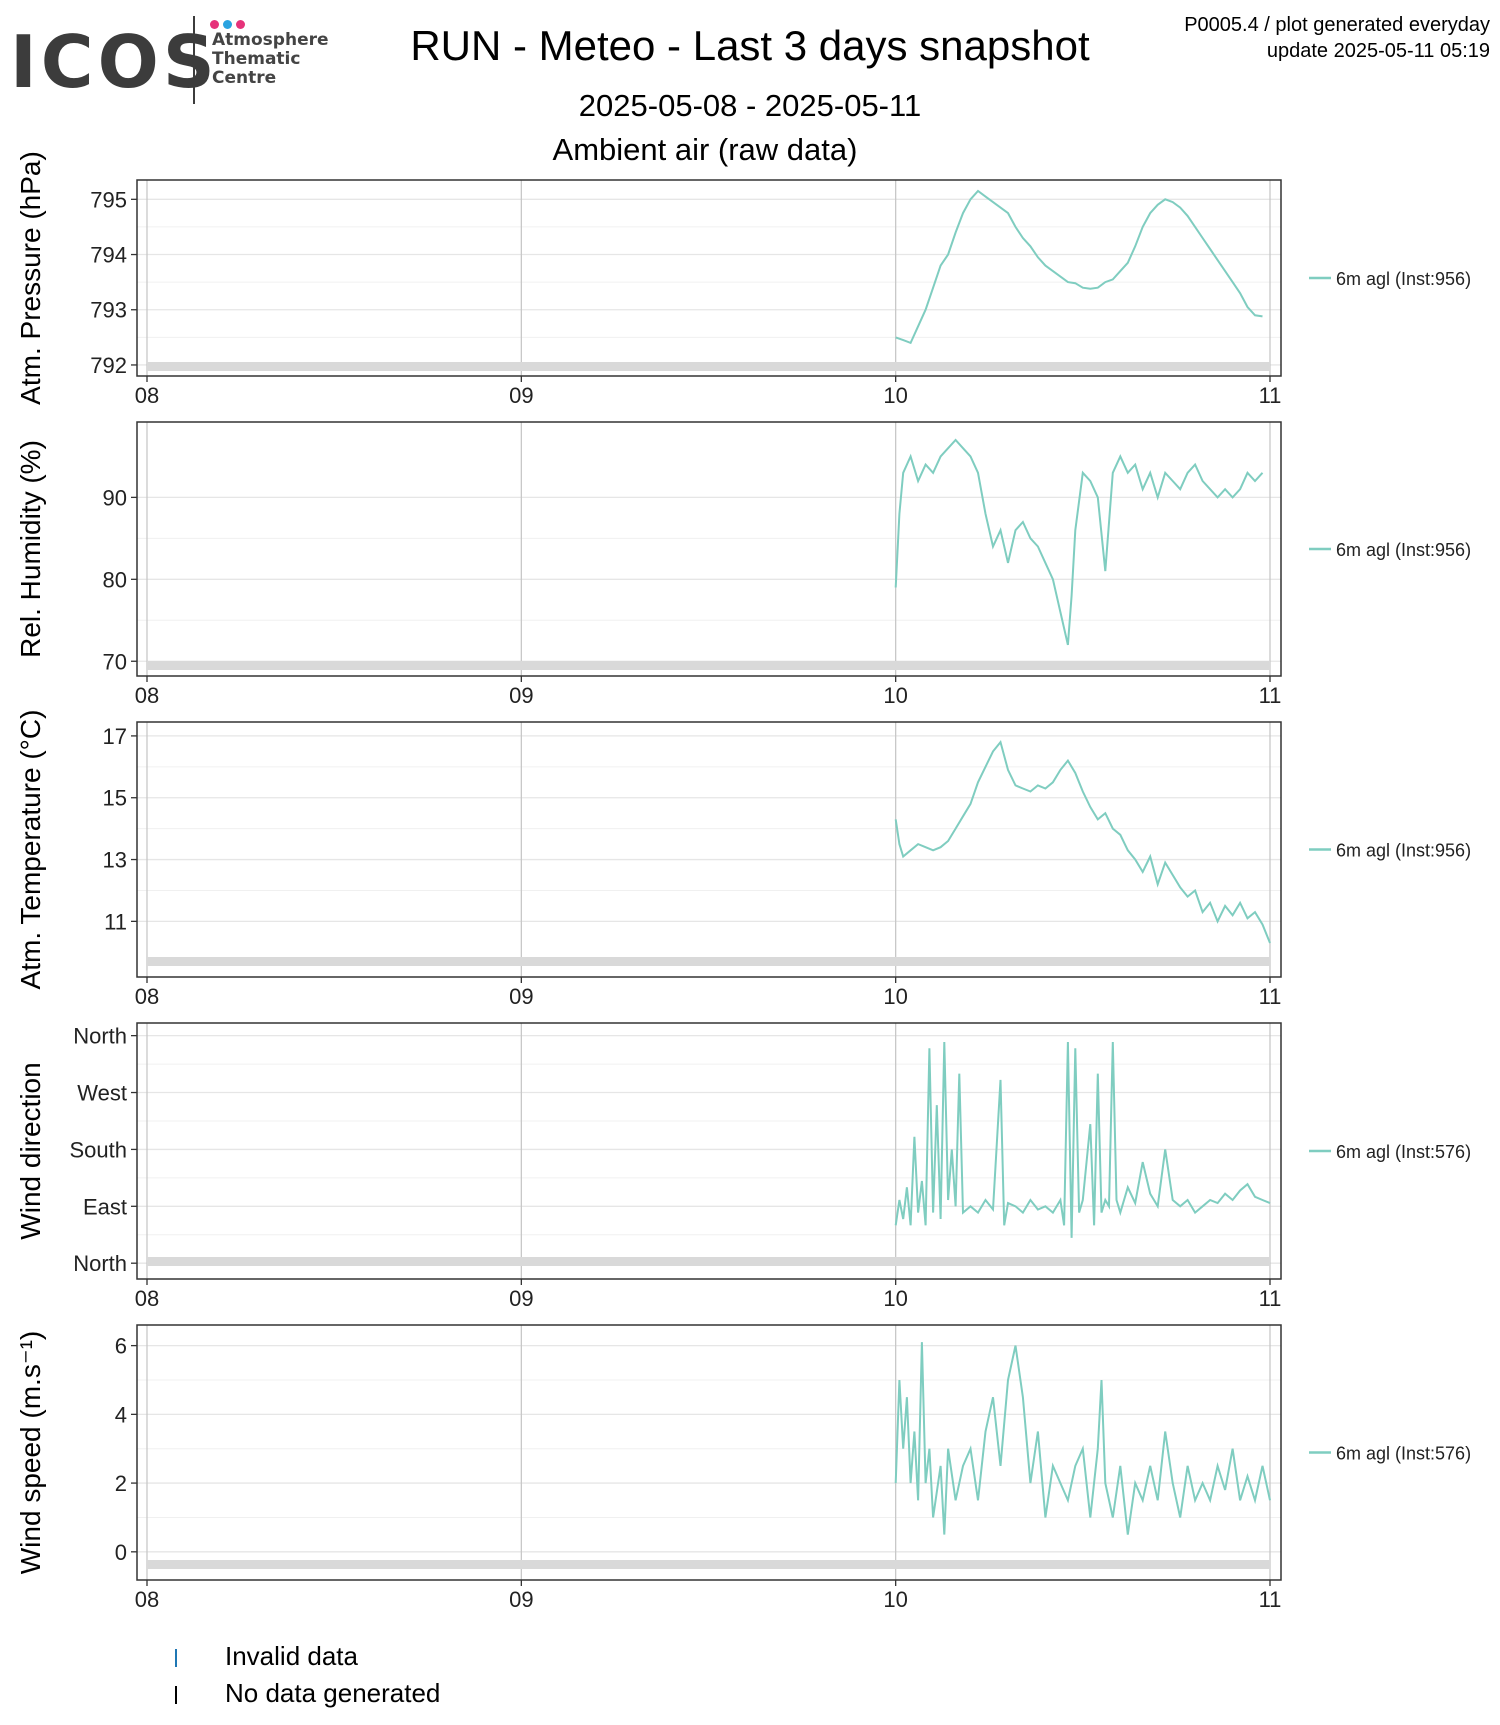 This screenshot has height=1725, width=1500. I want to click on y-tick-label: 90, so click(115, 497).